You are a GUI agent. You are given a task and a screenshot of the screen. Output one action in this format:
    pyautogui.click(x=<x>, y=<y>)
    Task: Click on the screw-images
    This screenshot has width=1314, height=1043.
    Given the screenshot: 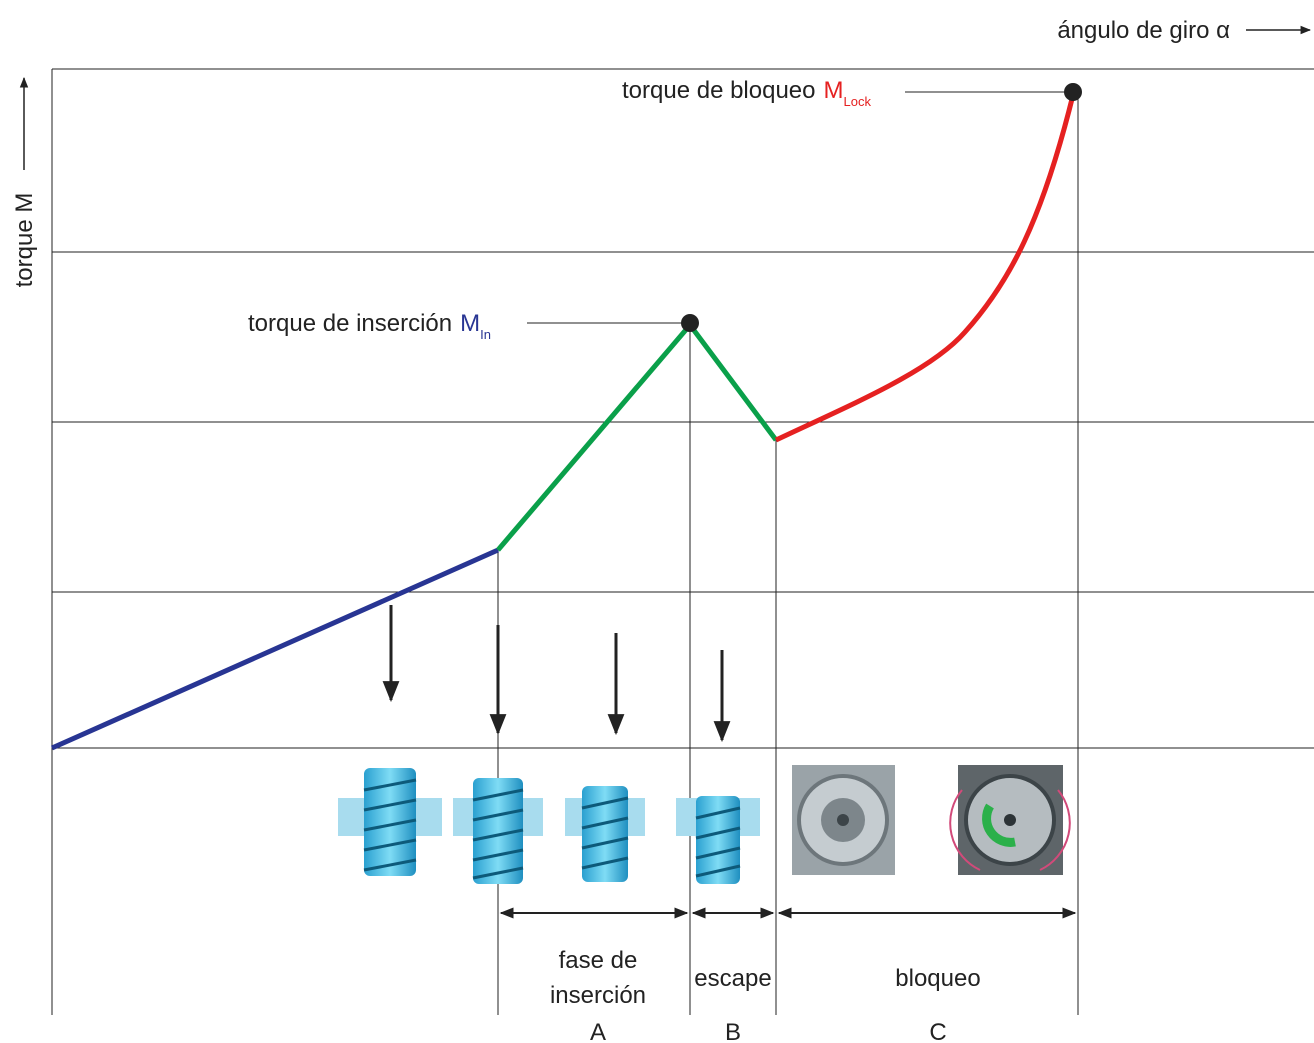 What is the action you would take?
    pyautogui.click(x=549, y=826)
    